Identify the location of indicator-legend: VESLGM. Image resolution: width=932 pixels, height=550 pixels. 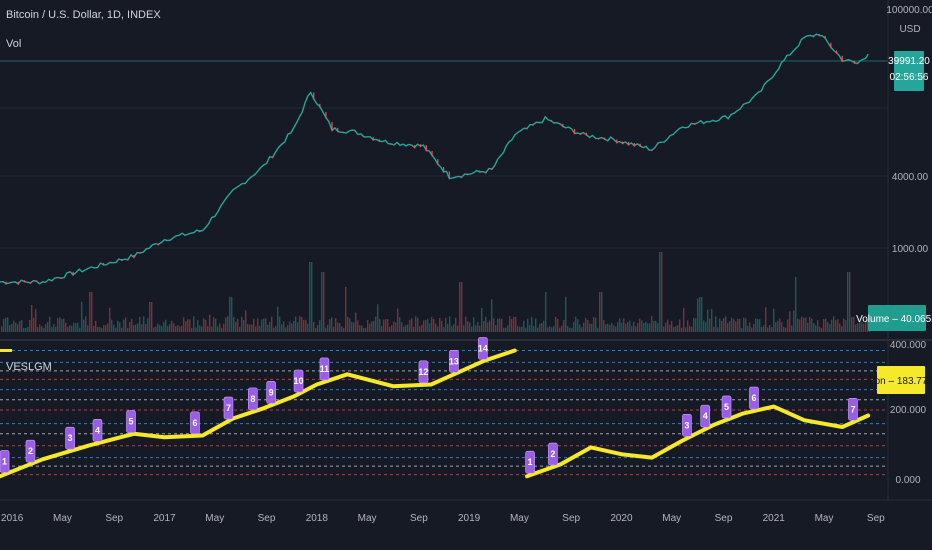
(29, 367).